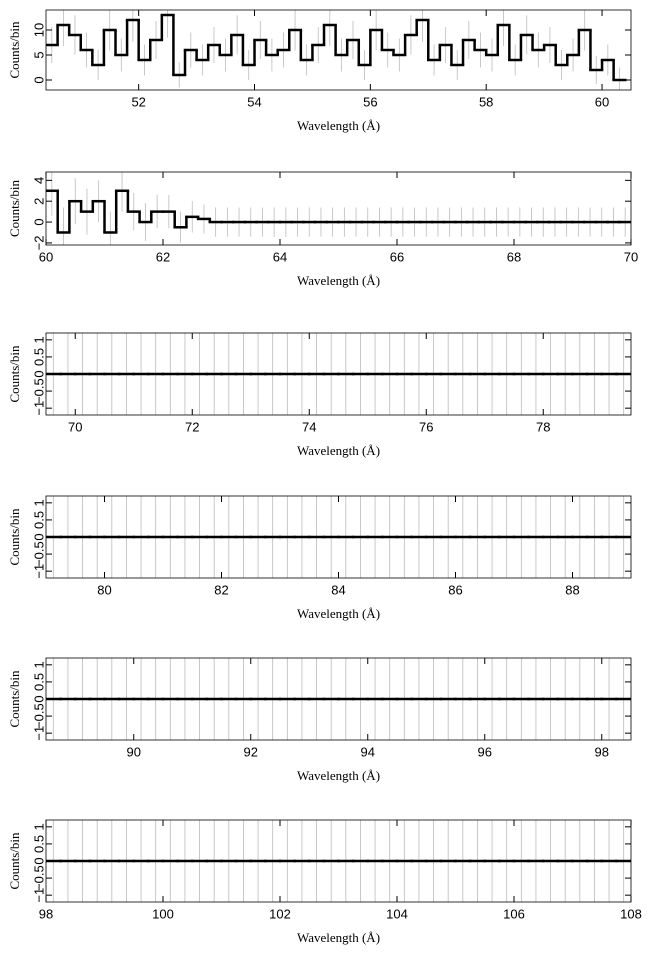 Image resolution: width=652 pixels, height=953 pixels. I want to click on x-tick-label: 86, so click(455, 589).